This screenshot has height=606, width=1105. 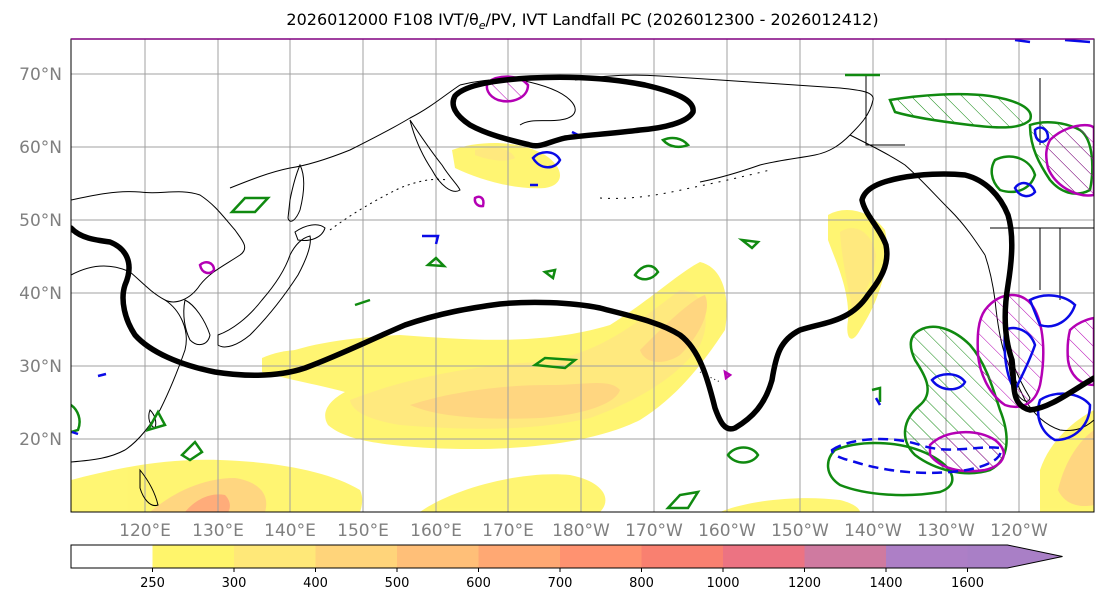 I want to click on lon-label-160w: 160°W, so click(x=727, y=531).